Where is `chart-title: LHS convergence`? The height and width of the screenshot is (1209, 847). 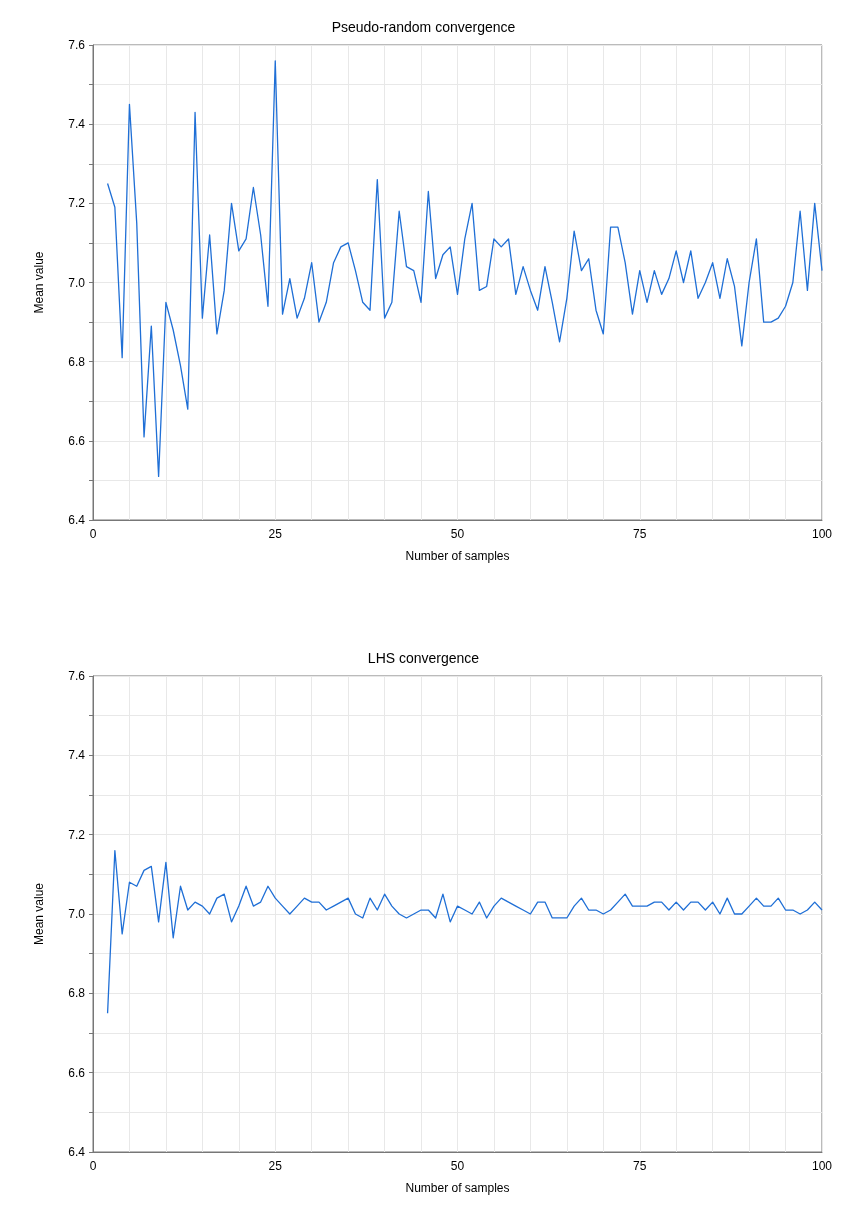 chart-title: LHS convergence is located at coordinates (423, 658).